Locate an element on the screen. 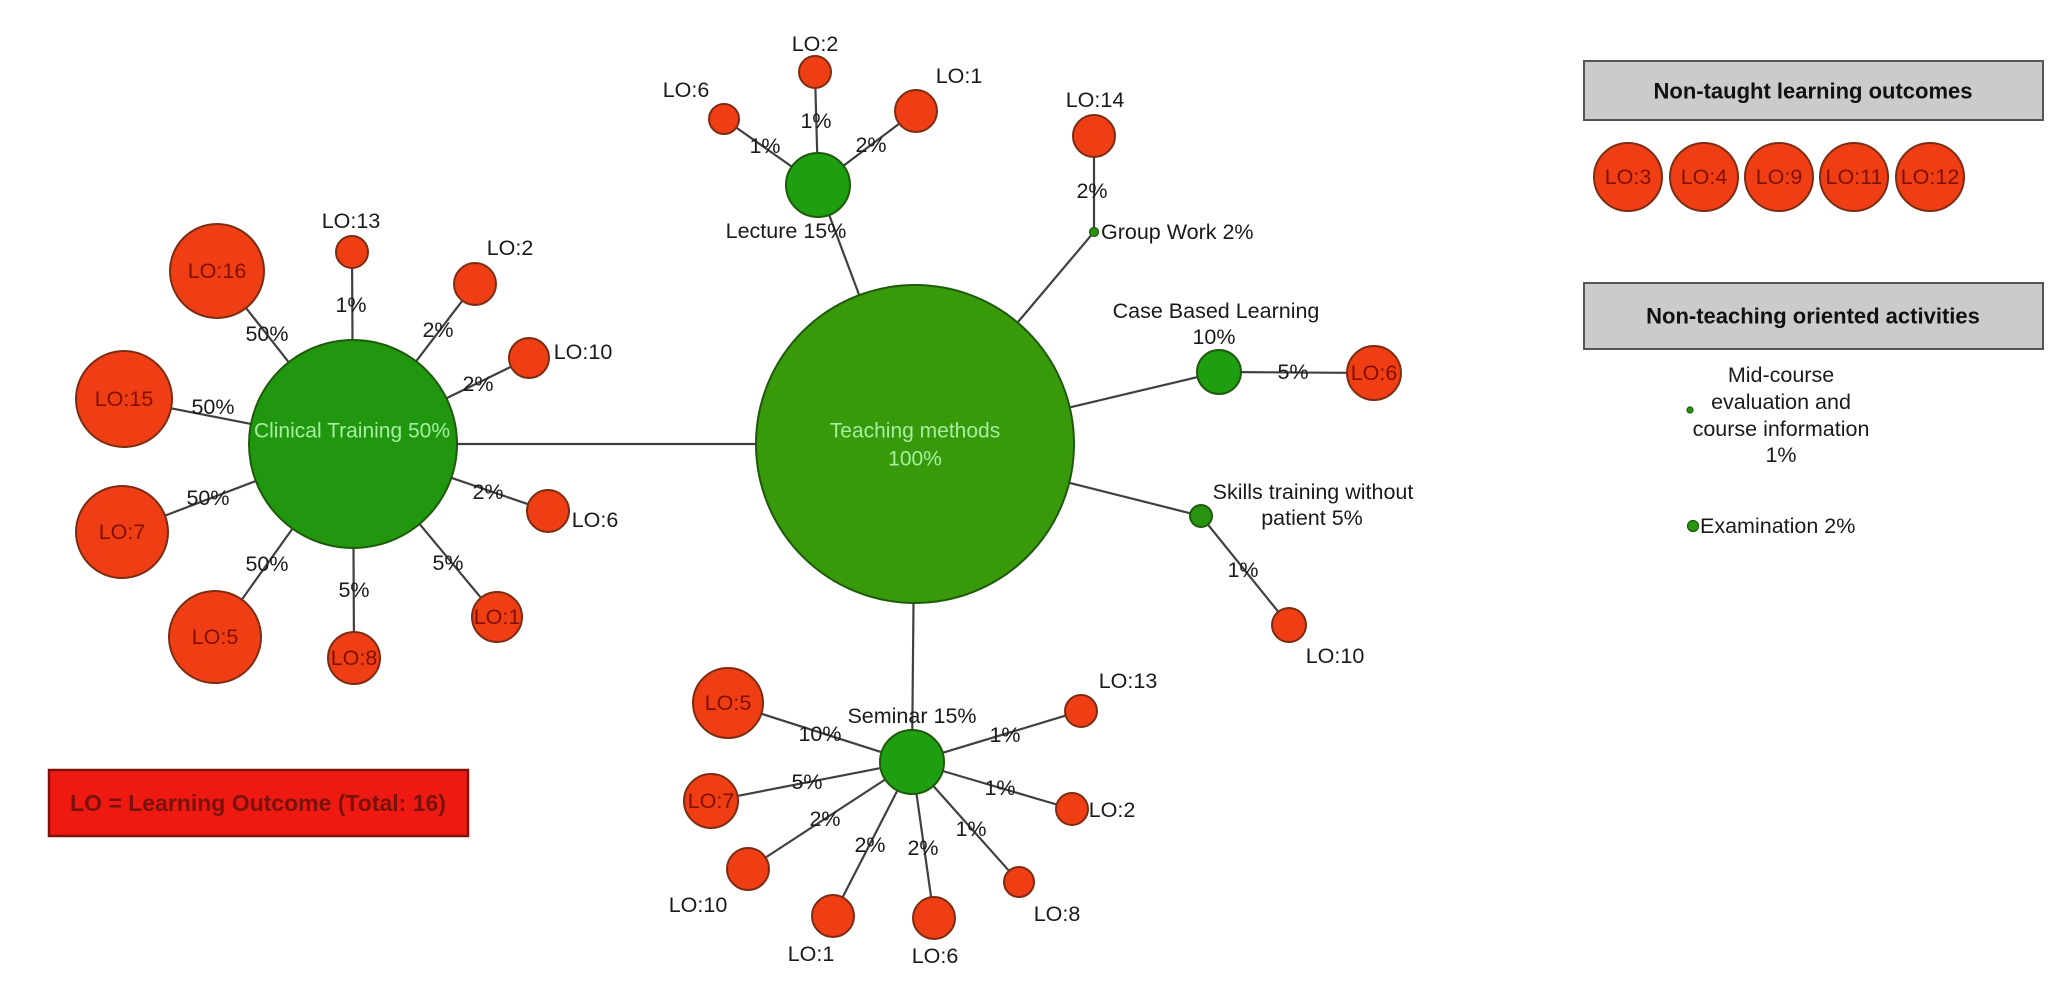 The width and height of the screenshot is (2059, 1001). svg-text:Non-teaching oriented activiti: Non-teaching oriented activities is located at coordinates (1813, 316).